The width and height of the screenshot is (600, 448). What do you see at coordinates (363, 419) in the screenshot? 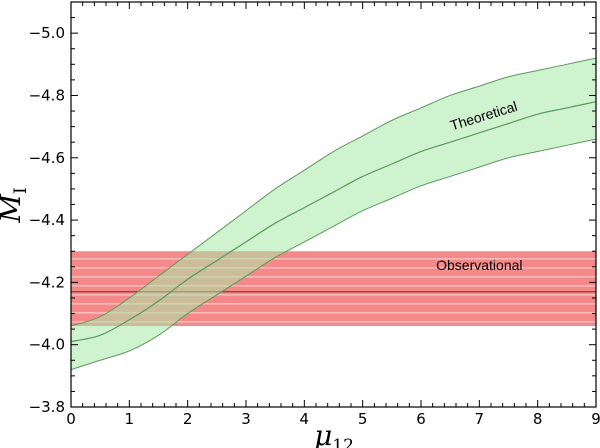
I see `x-tick-label: 5` at bounding box center [363, 419].